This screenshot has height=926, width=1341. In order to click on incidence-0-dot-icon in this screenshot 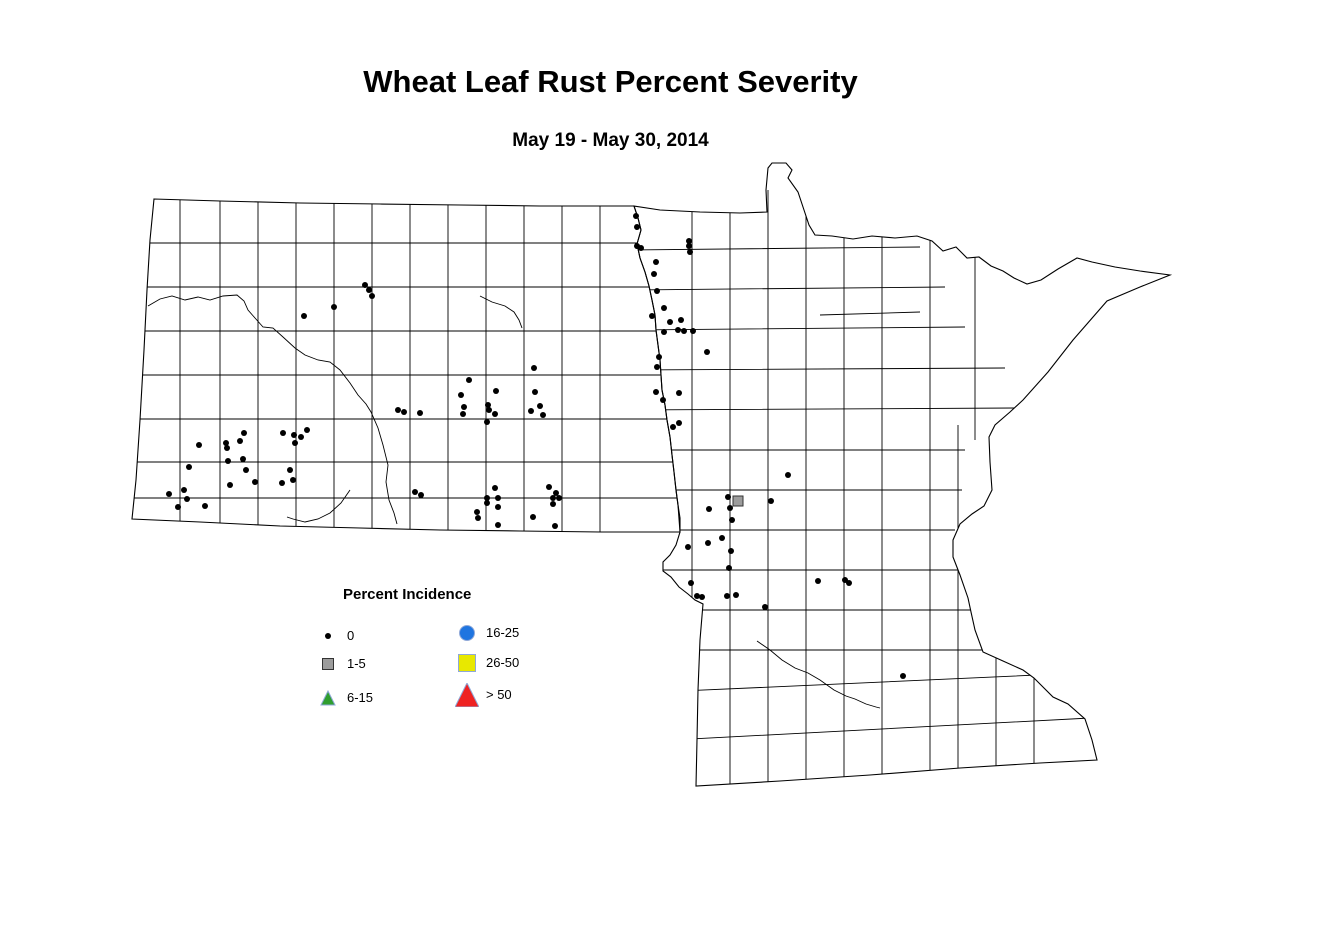, I will do `click(328, 636)`.